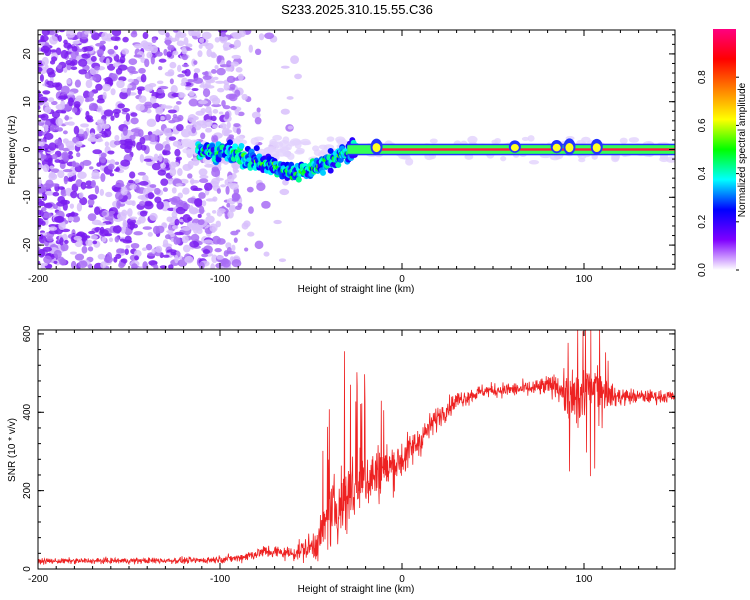  I want to click on carrier-bump-core, so click(569, 147).